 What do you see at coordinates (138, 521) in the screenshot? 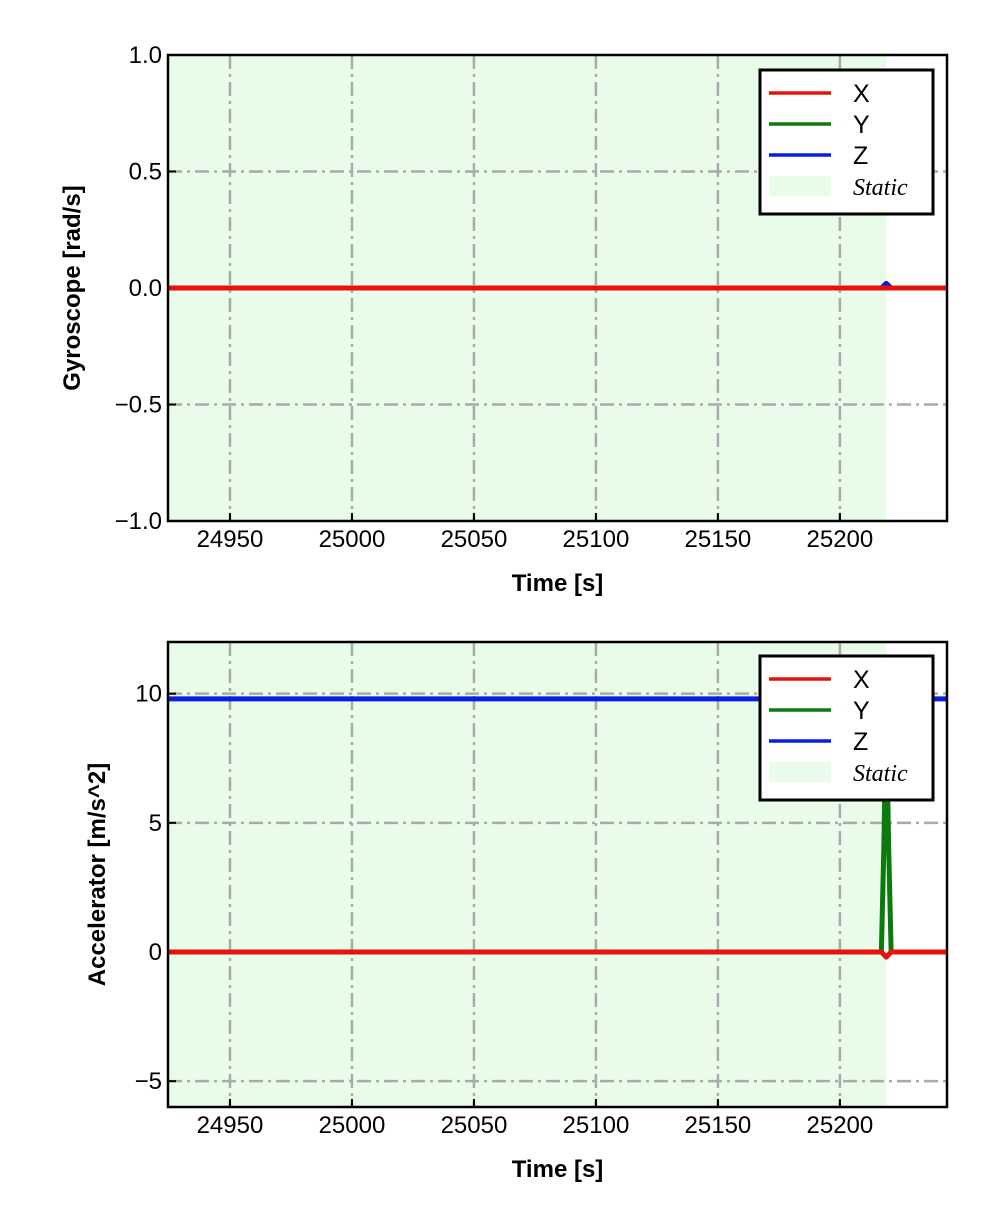
I see `y-tick-label: −1.0` at bounding box center [138, 521].